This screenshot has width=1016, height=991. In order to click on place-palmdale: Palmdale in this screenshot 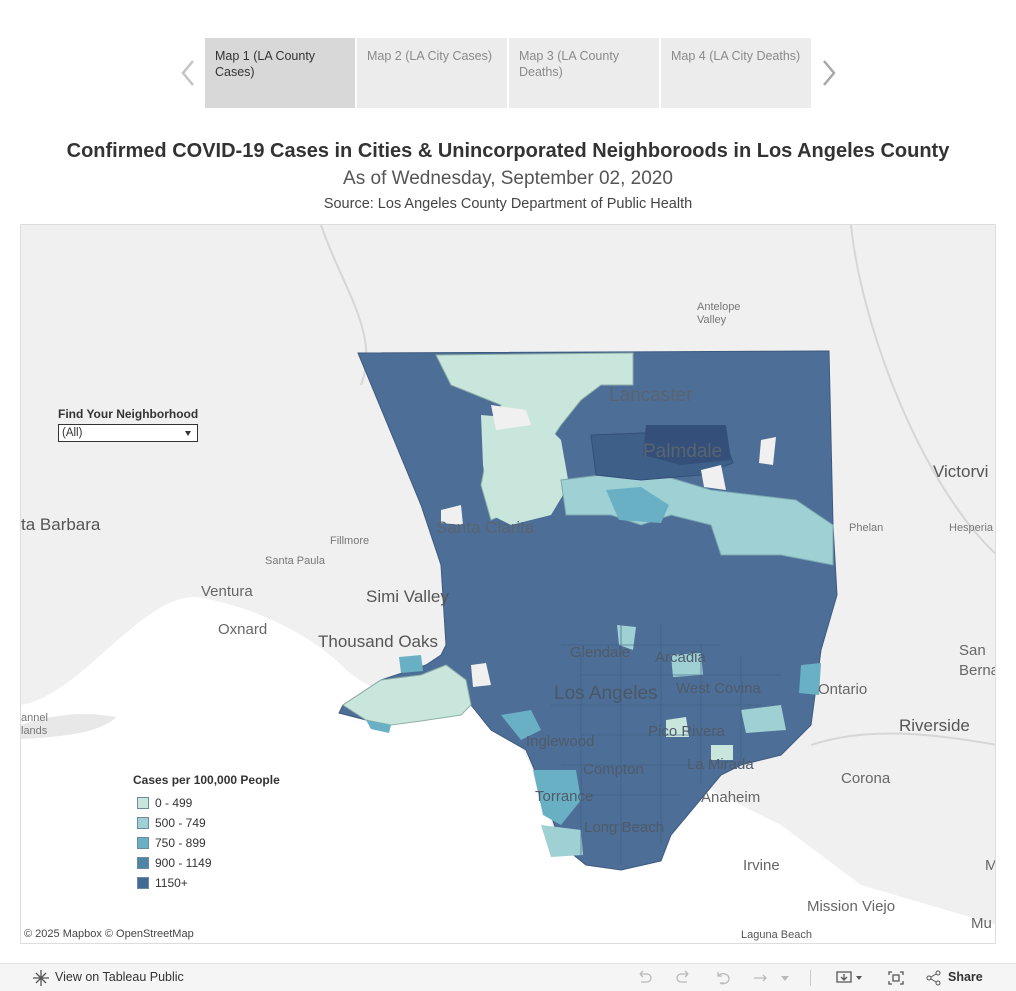, I will do `click(683, 451)`.